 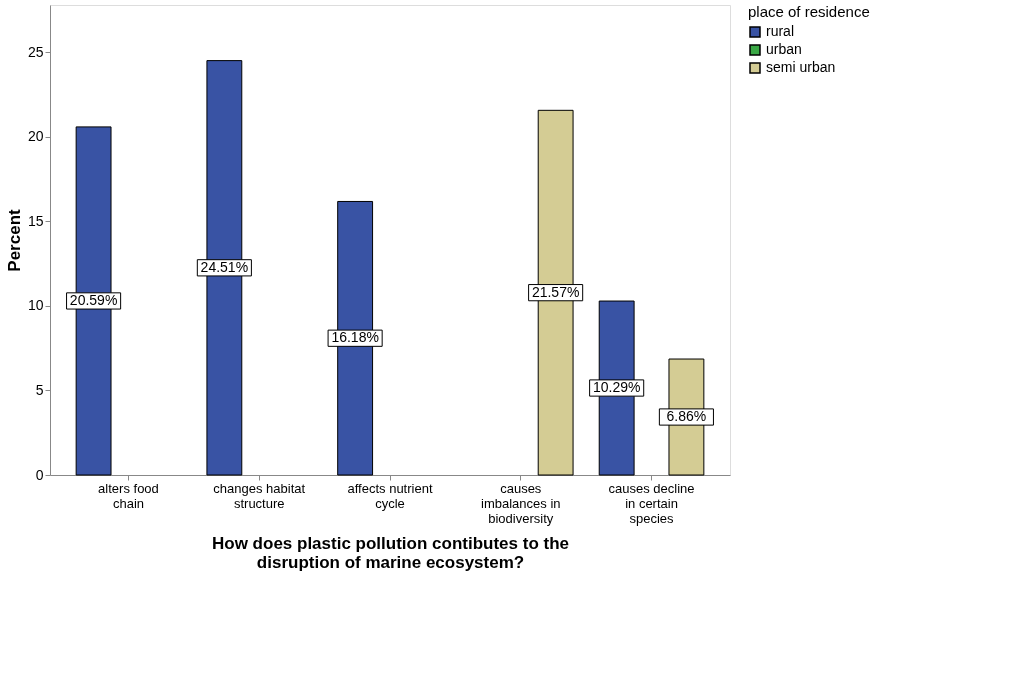 What do you see at coordinates (35, 51) in the screenshot?
I see `y-tick-label: 25` at bounding box center [35, 51].